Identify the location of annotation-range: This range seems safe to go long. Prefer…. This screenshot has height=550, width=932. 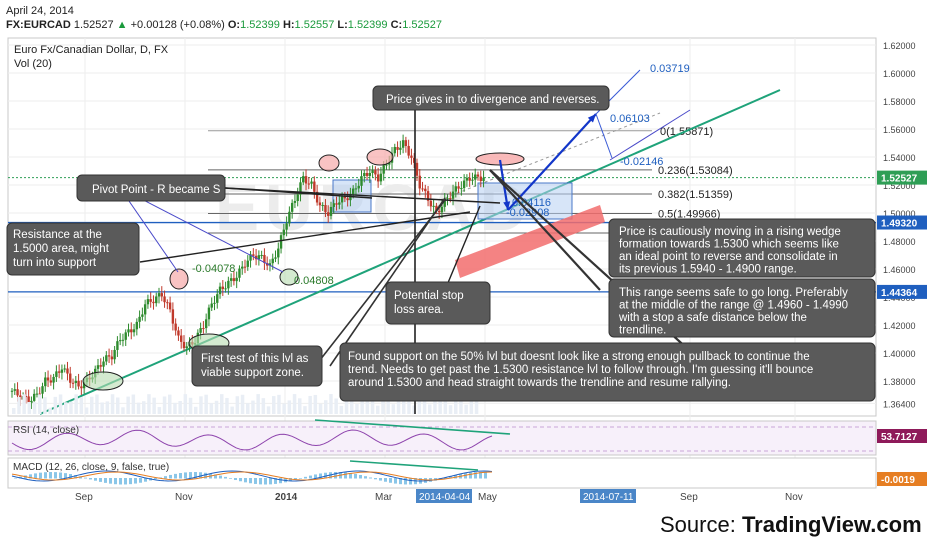
(733, 312).